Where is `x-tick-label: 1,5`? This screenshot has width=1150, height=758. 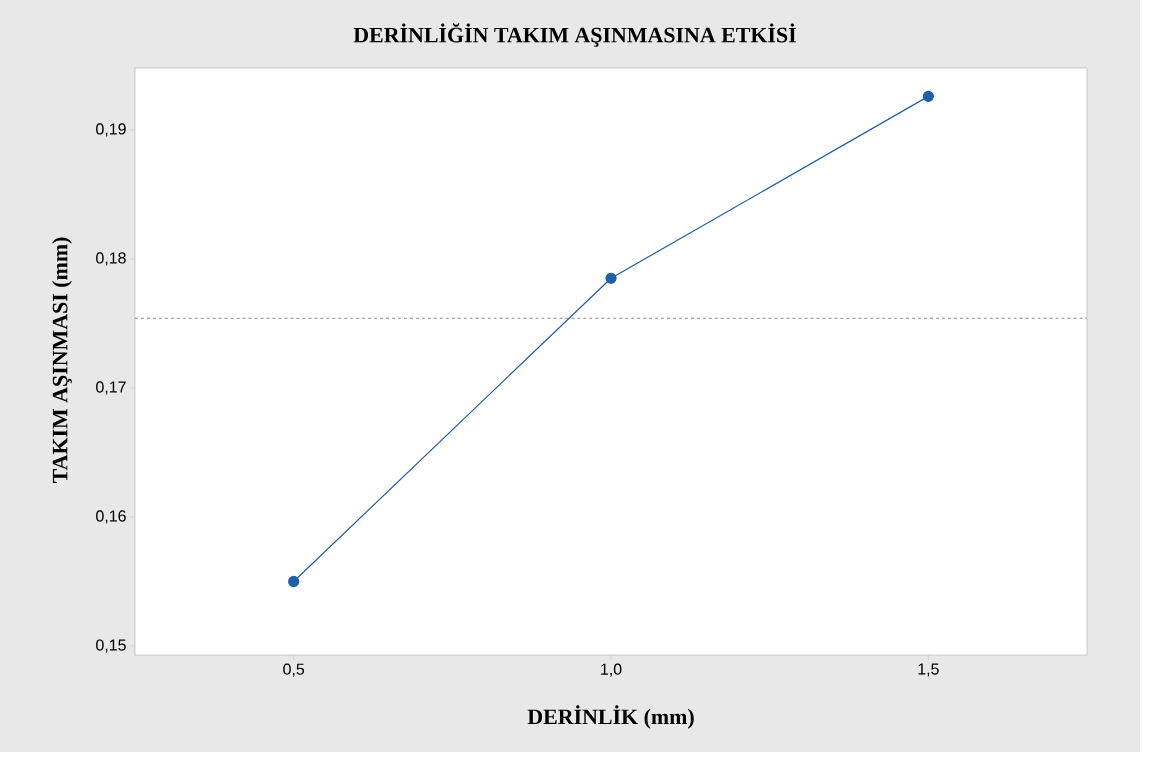
x-tick-label: 1,5 is located at coordinates (928, 670).